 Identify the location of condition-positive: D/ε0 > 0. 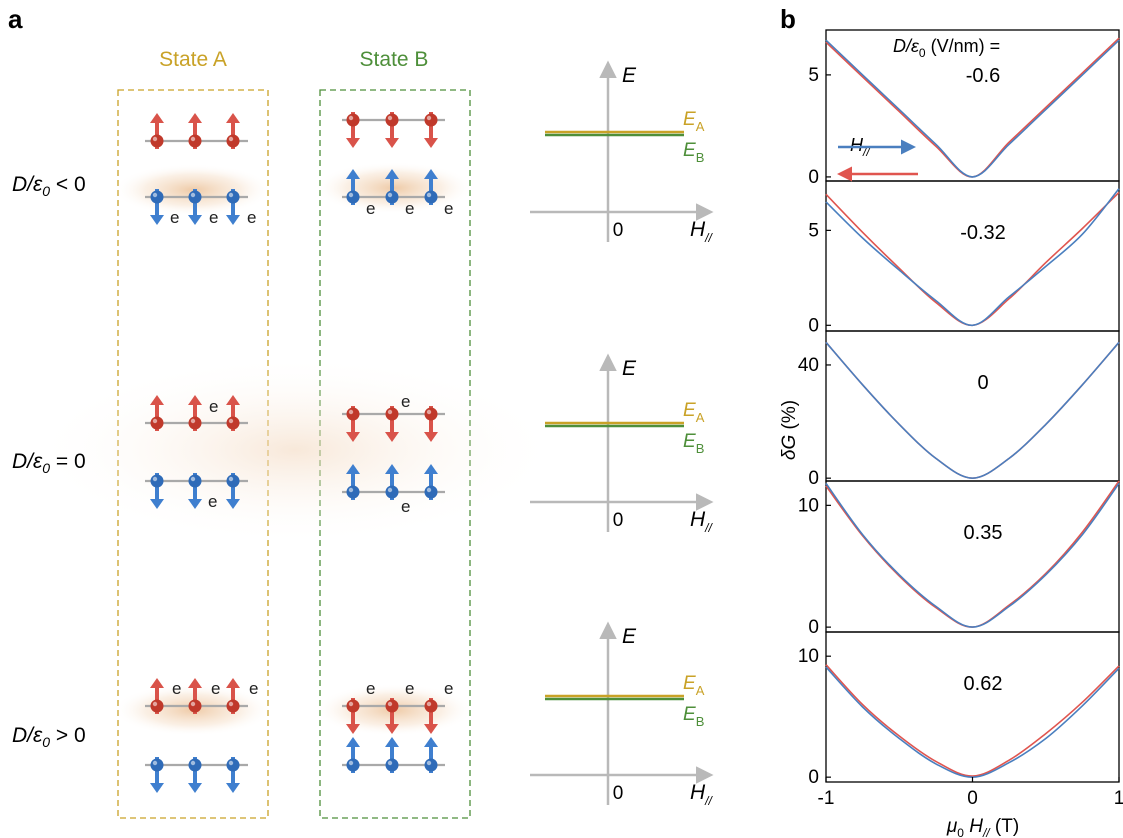
(49, 737).